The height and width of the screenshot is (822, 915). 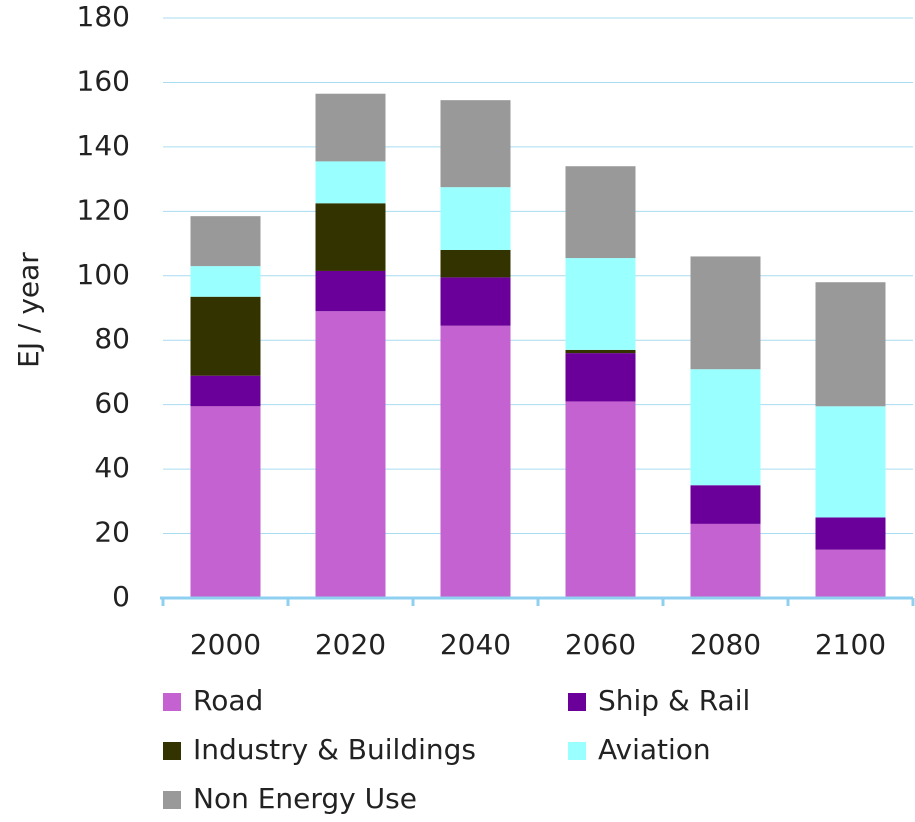 What do you see at coordinates (674, 700) in the screenshot?
I see `legend-label: Ship & Rail` at bounding box center [674, 700].